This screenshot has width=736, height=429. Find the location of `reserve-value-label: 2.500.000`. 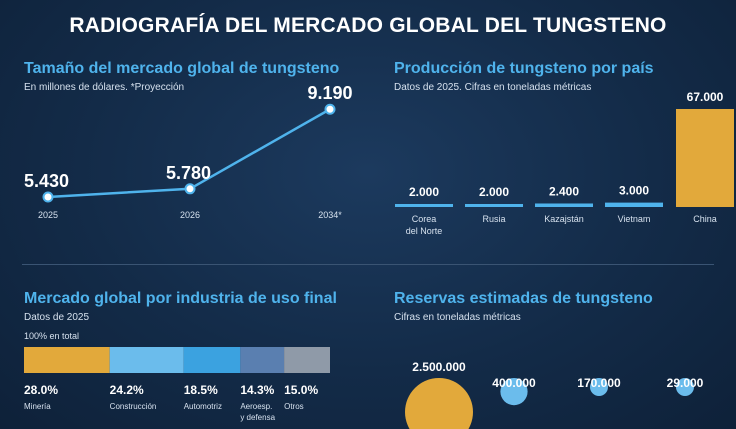

reserve-value-label: 2.500.000 is located at coordinates (439, 367).